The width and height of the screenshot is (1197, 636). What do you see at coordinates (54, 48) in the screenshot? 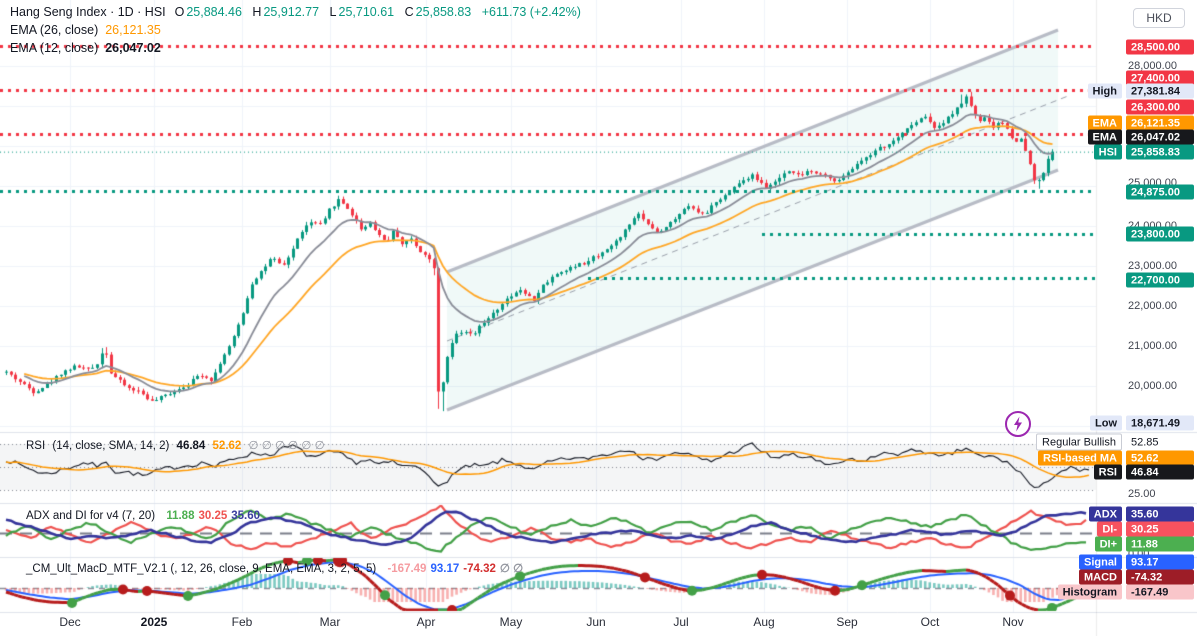
I see `ema12-label: EMA (12, close)` at bounding box center [54, 48].